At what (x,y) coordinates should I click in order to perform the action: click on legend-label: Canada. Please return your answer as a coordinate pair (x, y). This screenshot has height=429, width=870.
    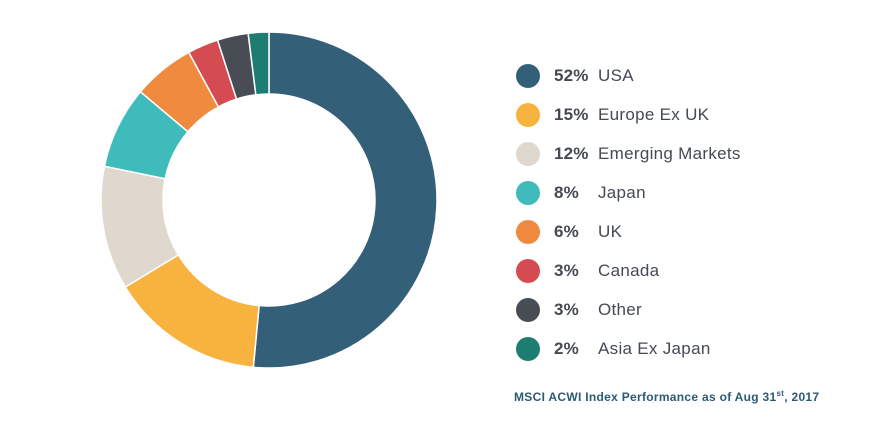
    Looking at the image, I should click on (629, 270).